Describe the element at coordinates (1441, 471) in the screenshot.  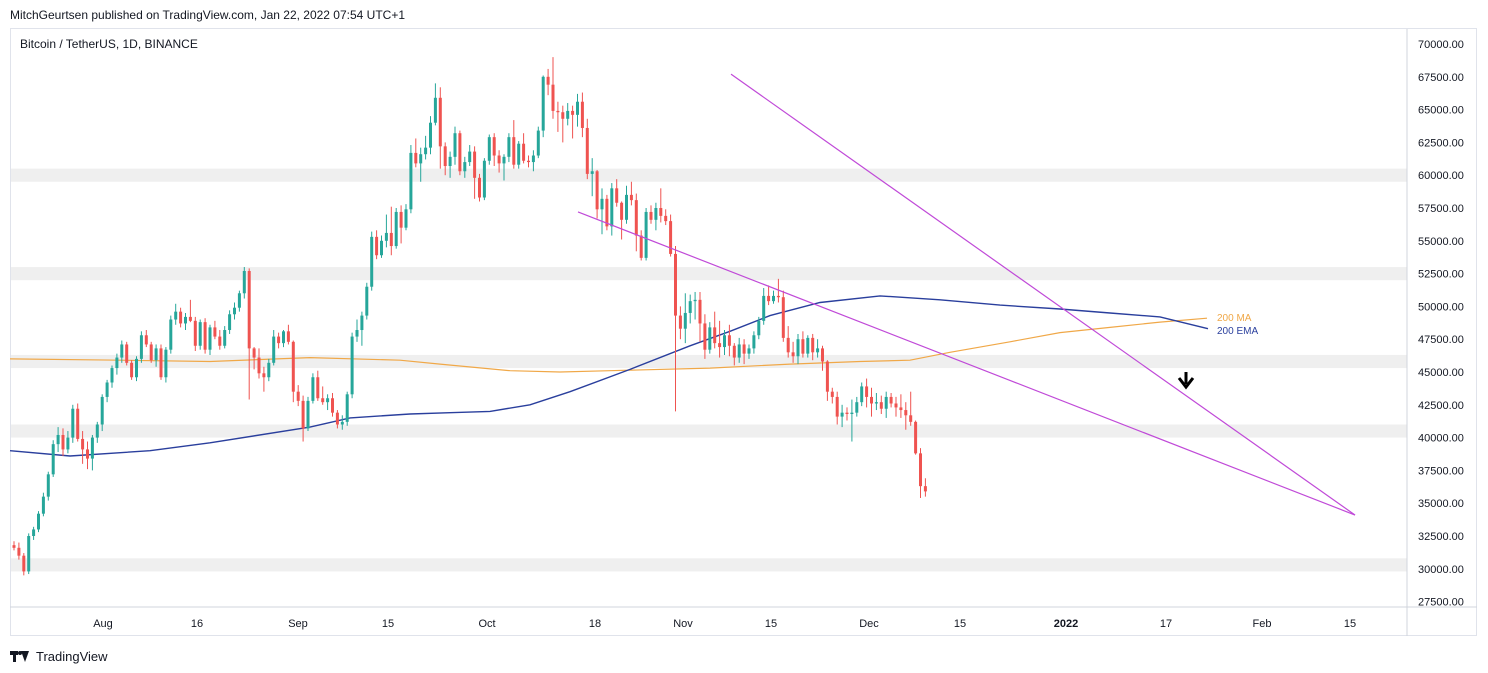
I see `price-tick-label: 37500.00` at that location.